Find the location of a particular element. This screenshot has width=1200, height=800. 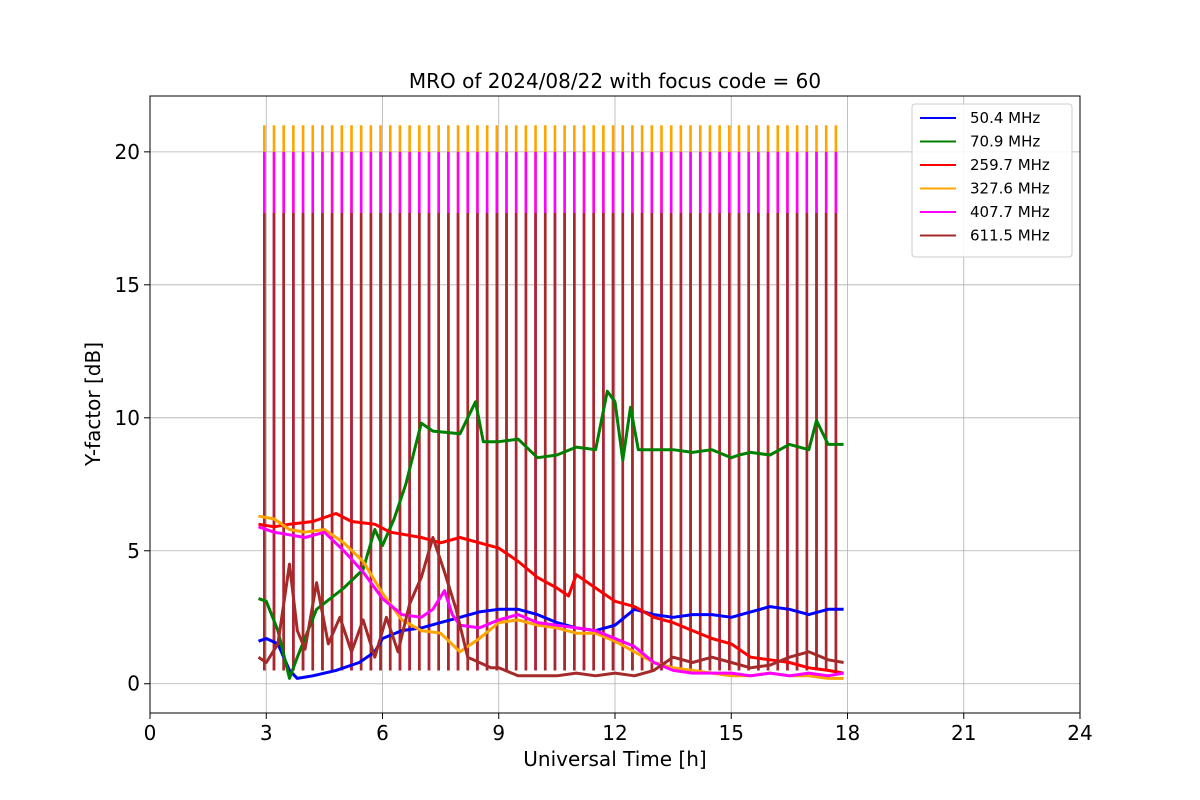

legend-label: 259.7 MHz is located at coordinates (1010, 165).